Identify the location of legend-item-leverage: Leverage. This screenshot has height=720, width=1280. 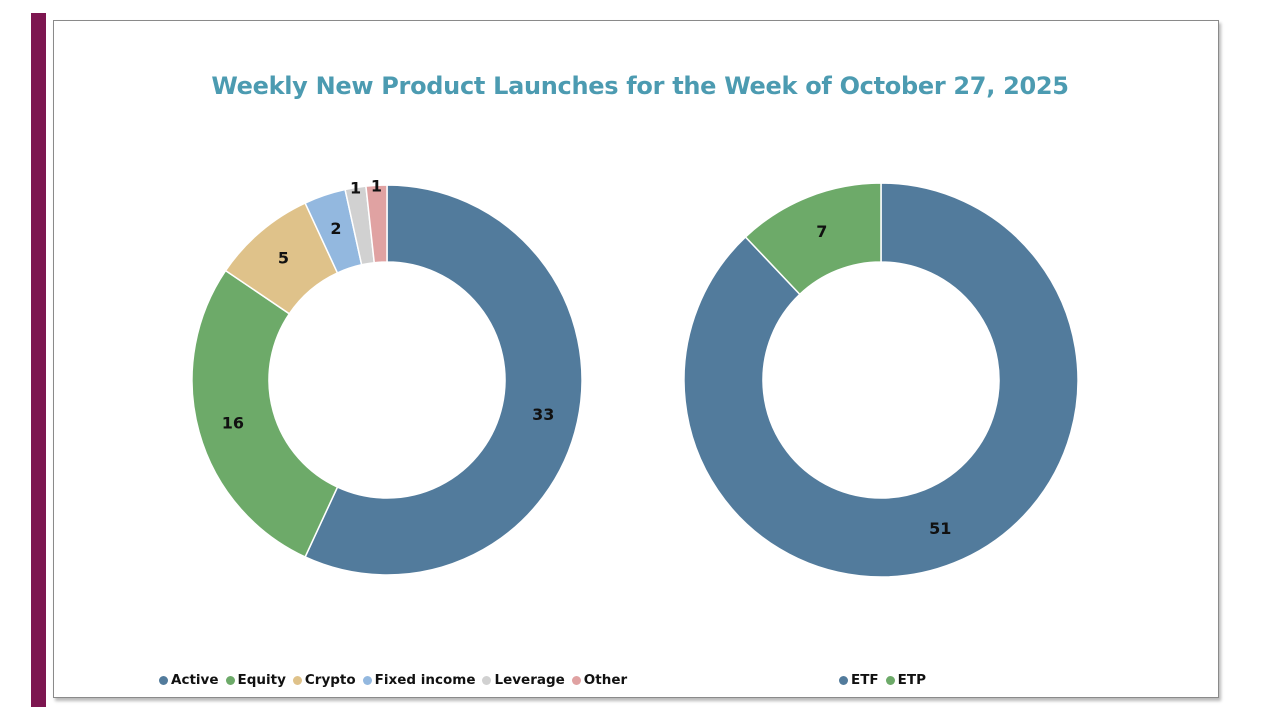
(523, 680).